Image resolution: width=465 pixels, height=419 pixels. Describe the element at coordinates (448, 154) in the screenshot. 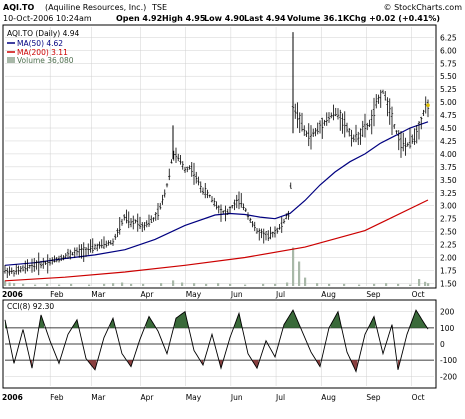

I see `price-ytick-label: 4.00` at that location.